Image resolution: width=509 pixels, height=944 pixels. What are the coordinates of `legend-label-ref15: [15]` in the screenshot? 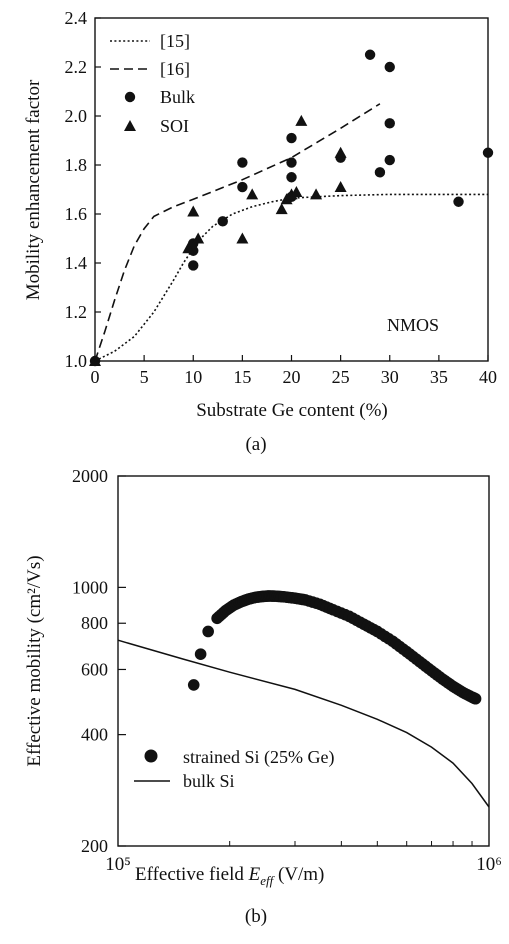 It's located at (175, 41).